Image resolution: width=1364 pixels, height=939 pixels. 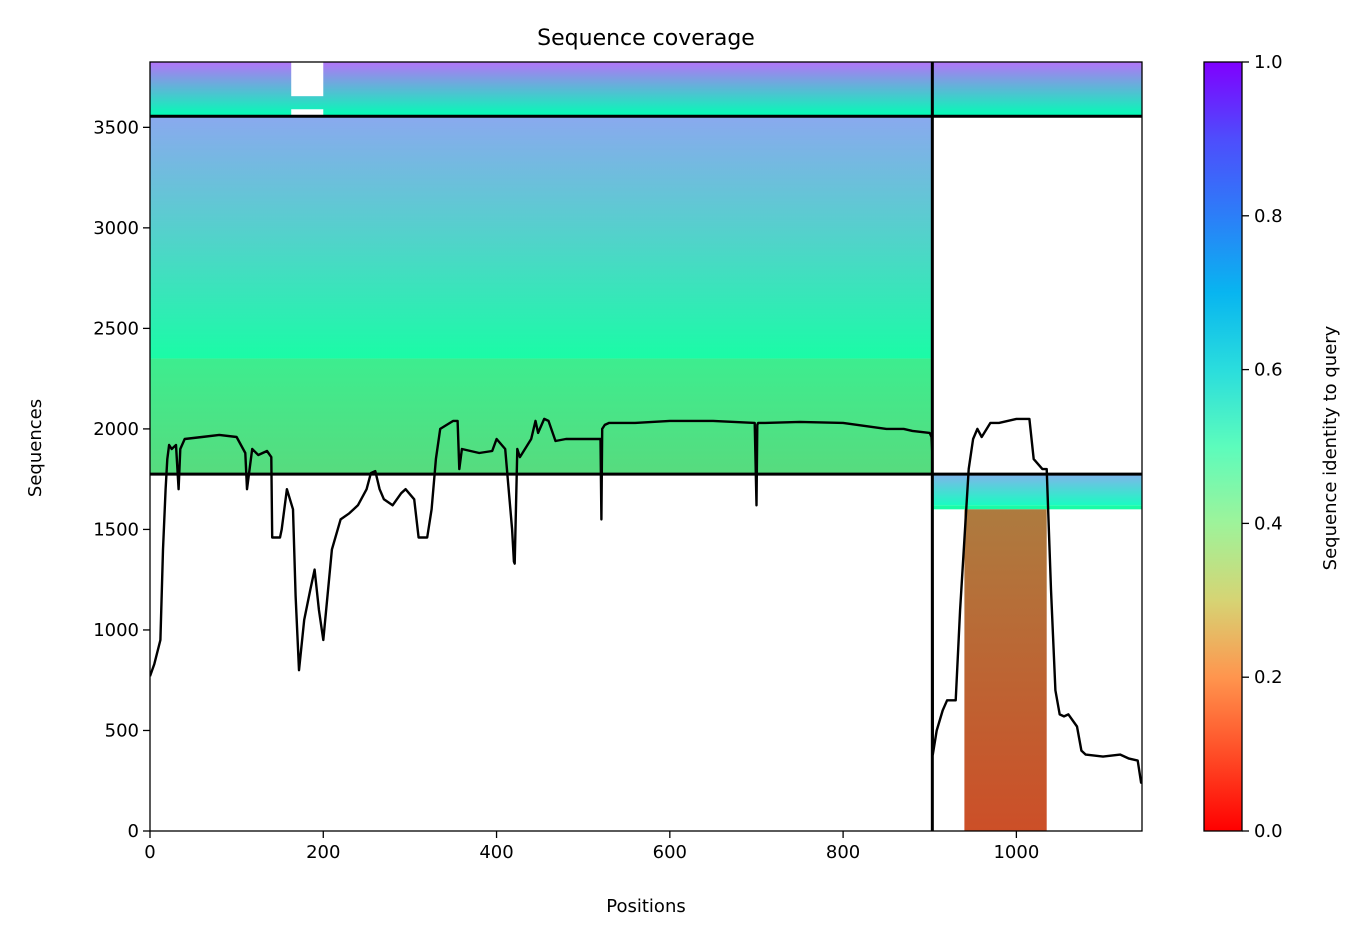 What do you see at coordinates (646, 38) in the screenshot?
I see `chart-title: Sequence coverage` at bounding box center [646, 38].